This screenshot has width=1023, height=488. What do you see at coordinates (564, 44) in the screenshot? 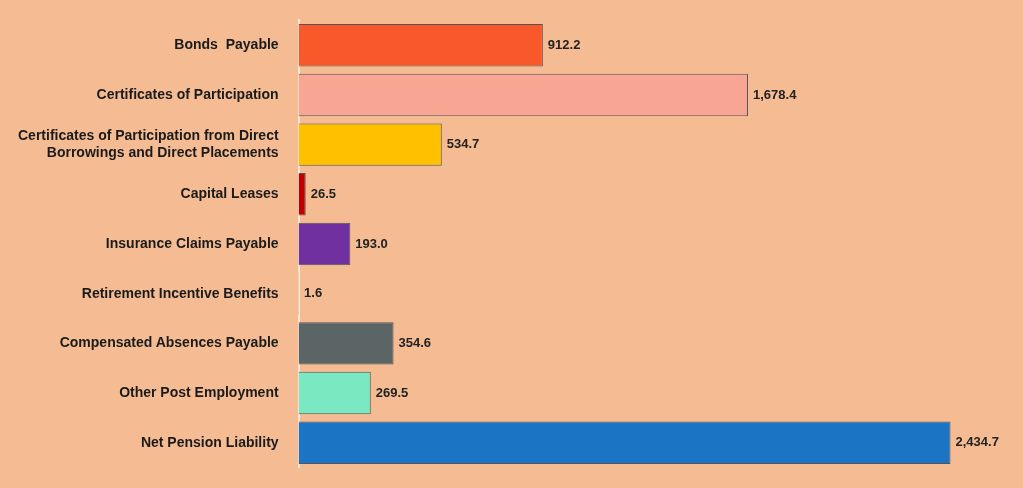
I see `data-label: 912.2` at bounding box center [564, 44].